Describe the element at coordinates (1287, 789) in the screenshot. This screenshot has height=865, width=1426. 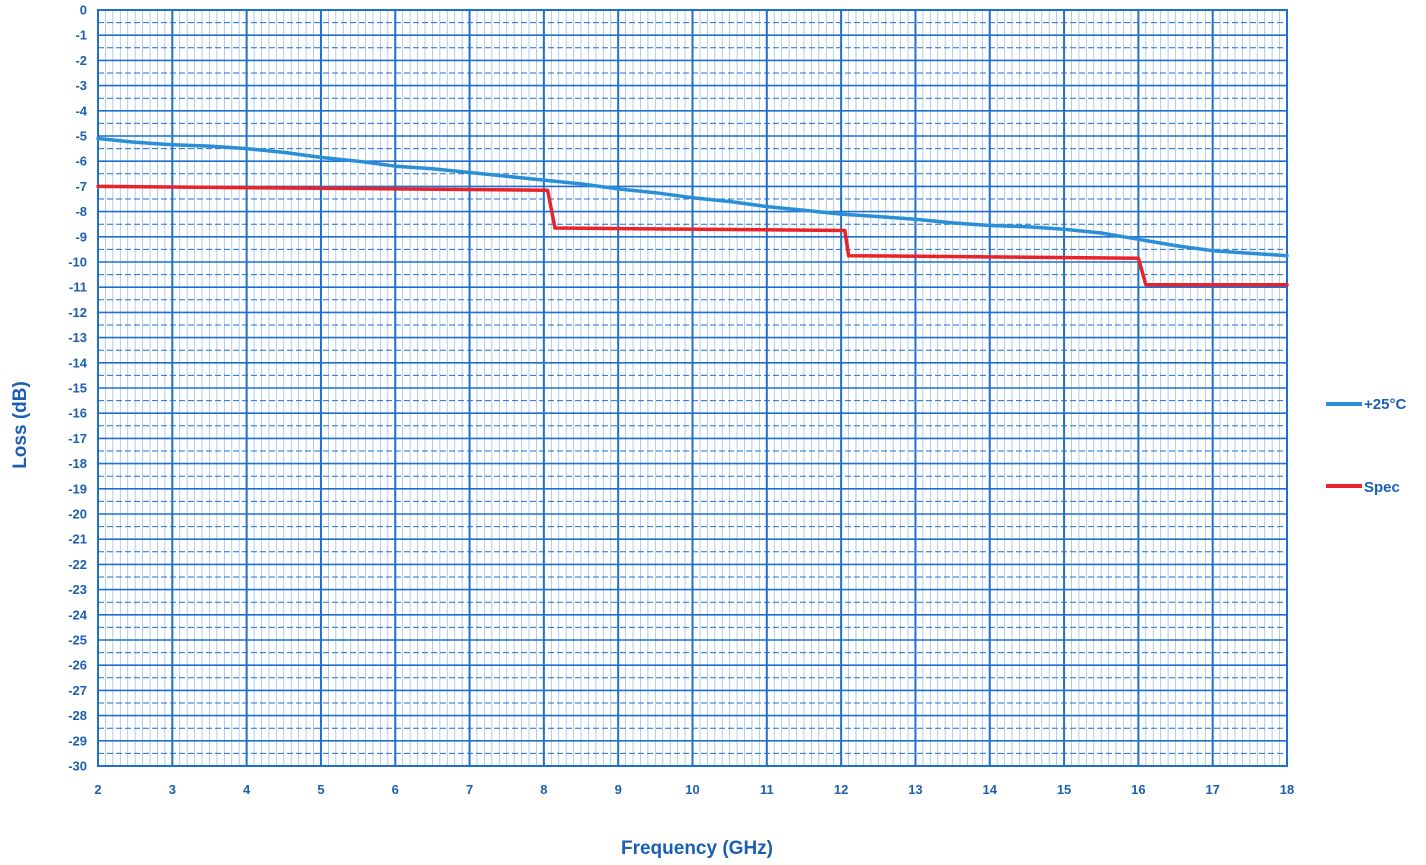
I see `x-tick-label: 18` at that location.